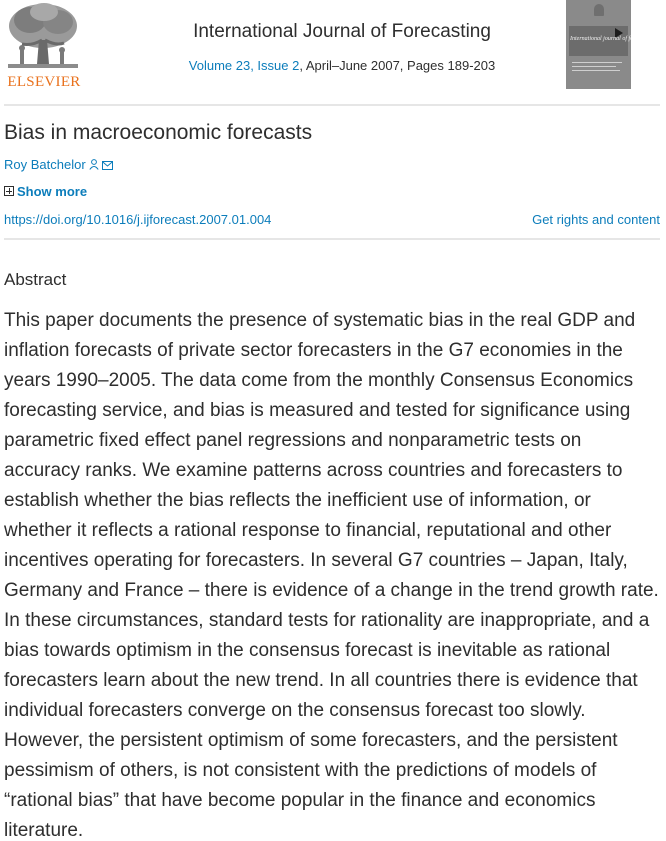  Describe the element at coordinates (107, 166) in the screenshot. I see `envelope-icon` at that location.